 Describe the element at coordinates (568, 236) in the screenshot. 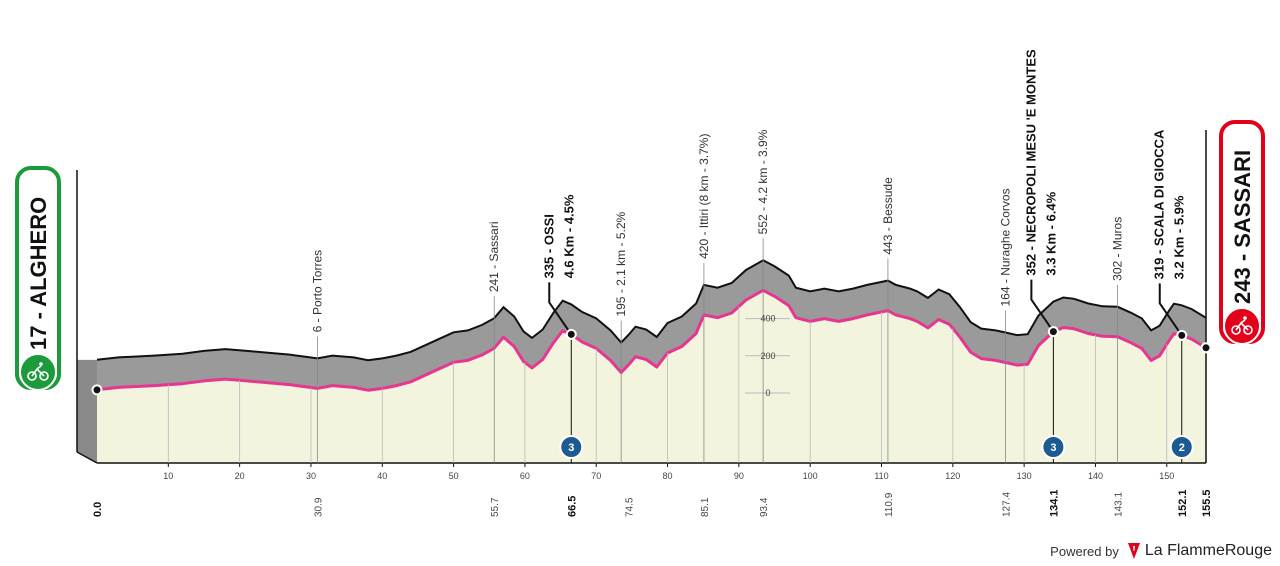

I see `climb-label: 4.6 Km - 4.5%` at that location.